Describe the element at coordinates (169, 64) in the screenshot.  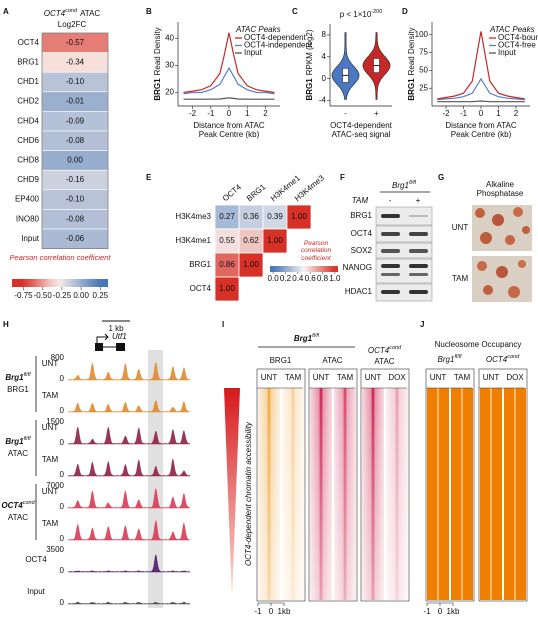
I see `y-tick-label: 30` at that location.